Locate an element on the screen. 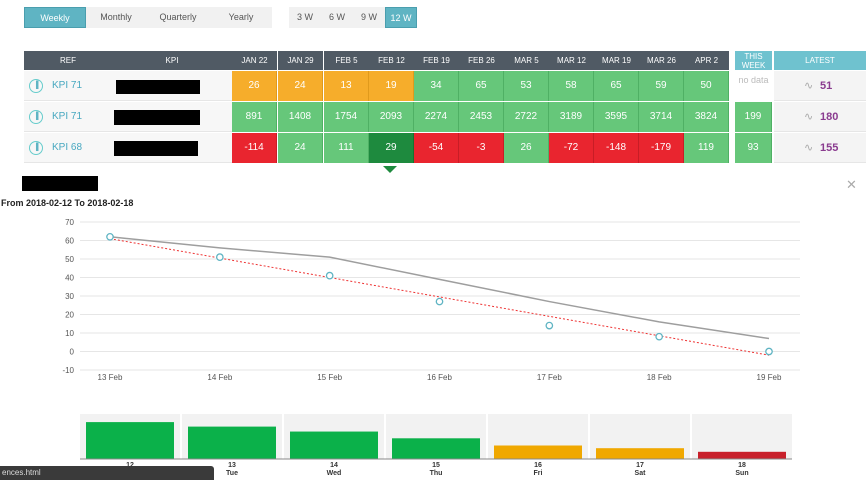  header-week: FEB 5 is located at coordinates (346, 60).